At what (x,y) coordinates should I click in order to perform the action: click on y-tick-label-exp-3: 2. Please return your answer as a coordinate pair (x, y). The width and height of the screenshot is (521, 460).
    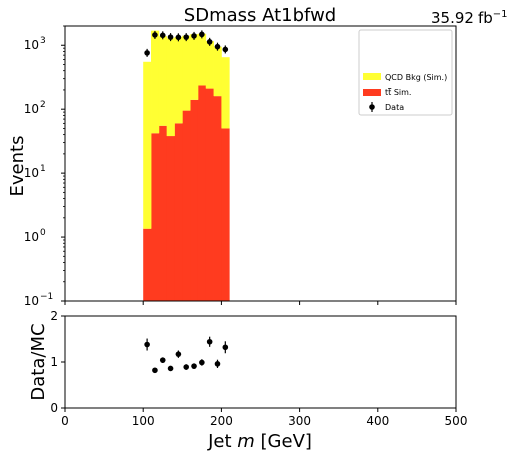
    Looking at the image, I should click on (43, 105).